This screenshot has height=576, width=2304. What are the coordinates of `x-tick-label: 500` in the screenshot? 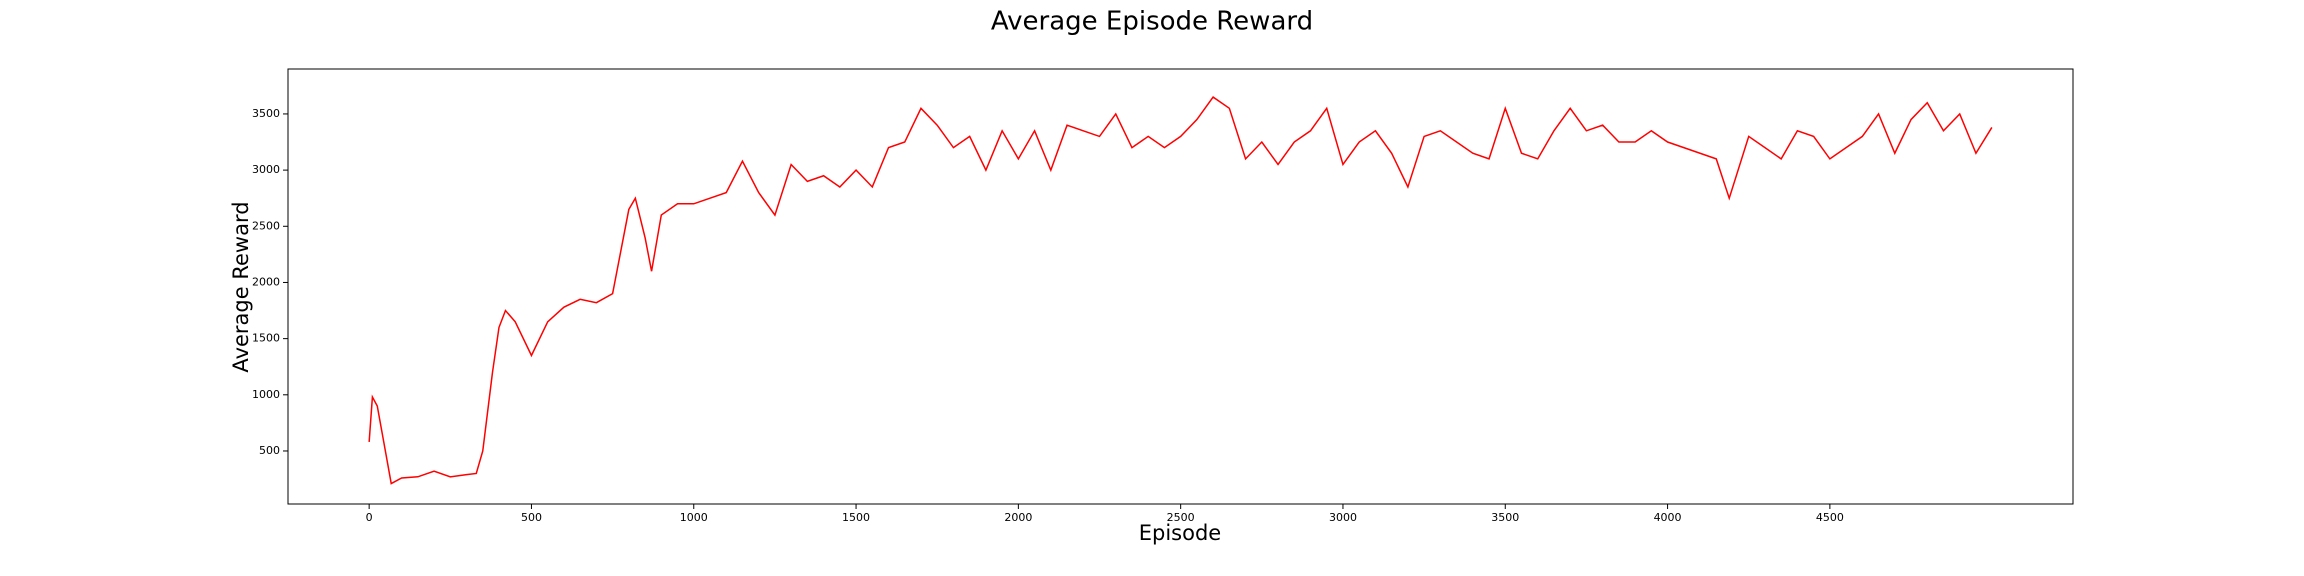 It's located at (531, 517).